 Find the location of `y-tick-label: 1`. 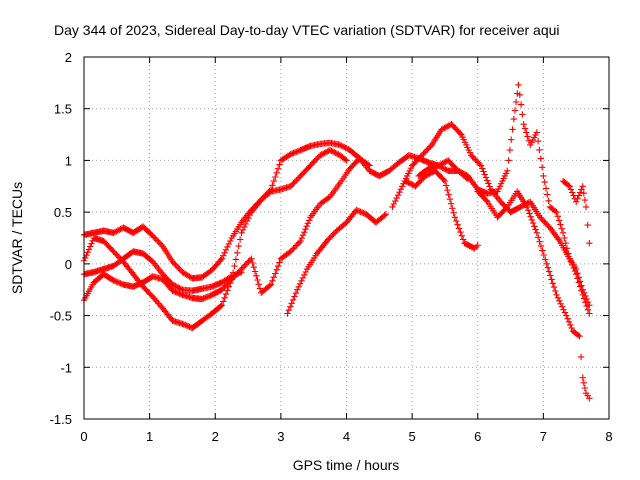

y-tick-label: 1 is located at coordinates (68, 160).